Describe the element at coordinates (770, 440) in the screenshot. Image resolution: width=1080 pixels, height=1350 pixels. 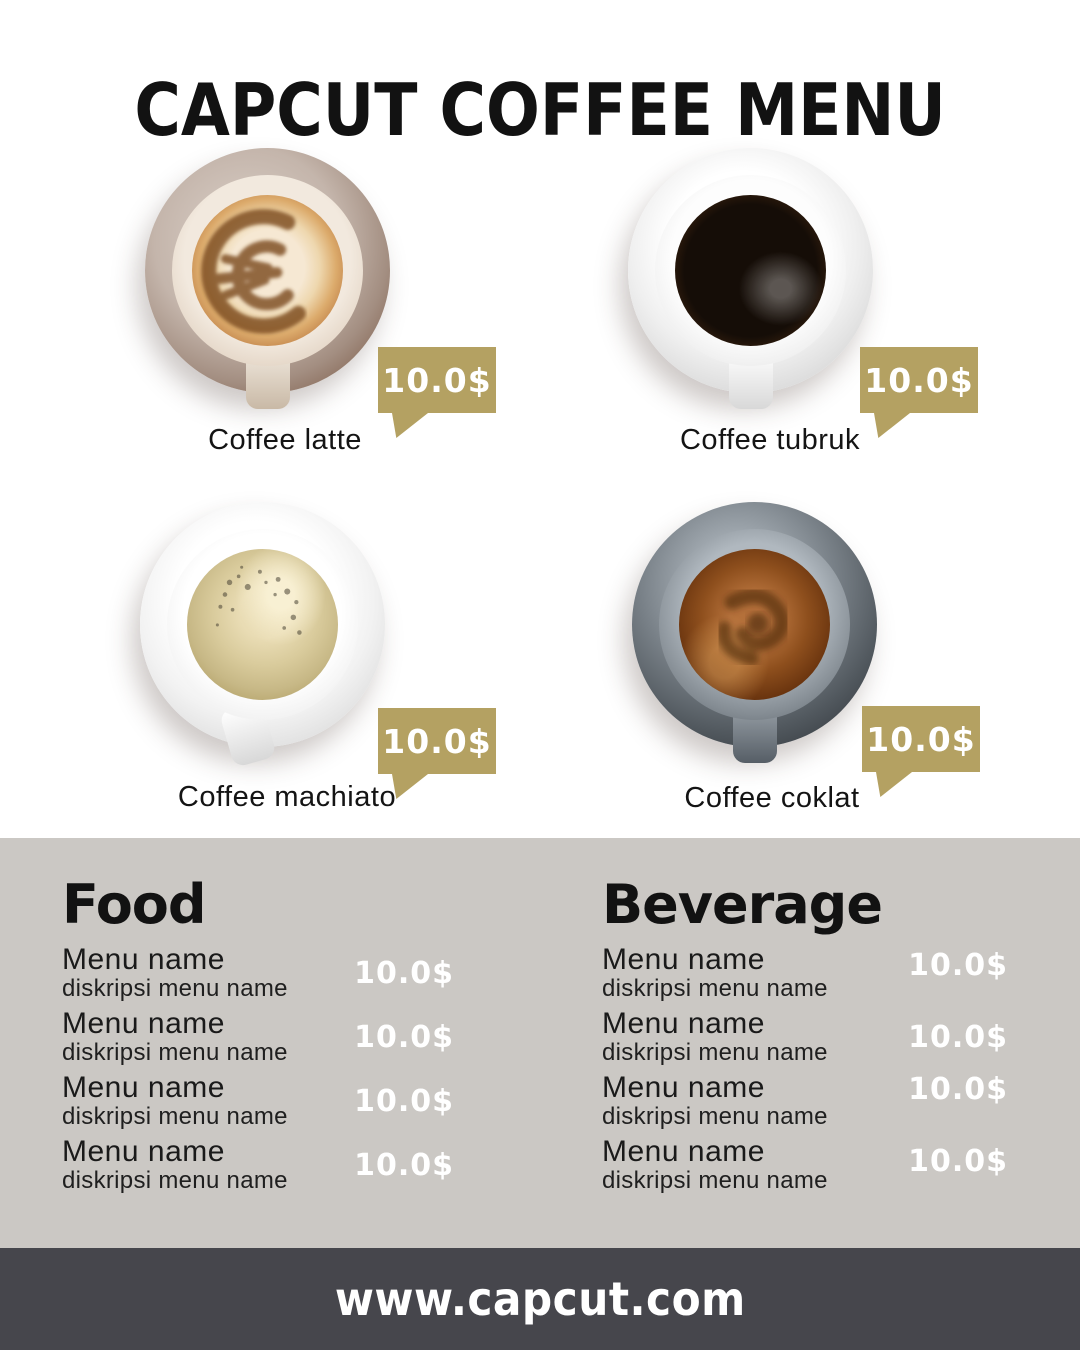
I see `coffee-item-name: Coffee tubruk` at that location.